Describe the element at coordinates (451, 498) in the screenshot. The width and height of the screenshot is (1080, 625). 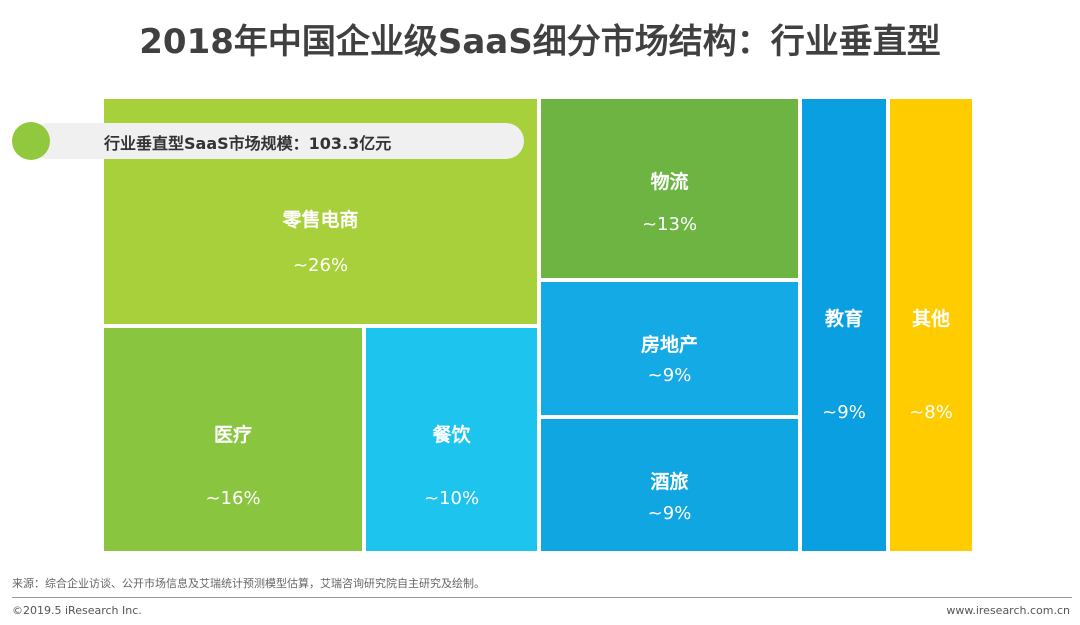
I see `treemap-cell-value: ~10%` at that location.